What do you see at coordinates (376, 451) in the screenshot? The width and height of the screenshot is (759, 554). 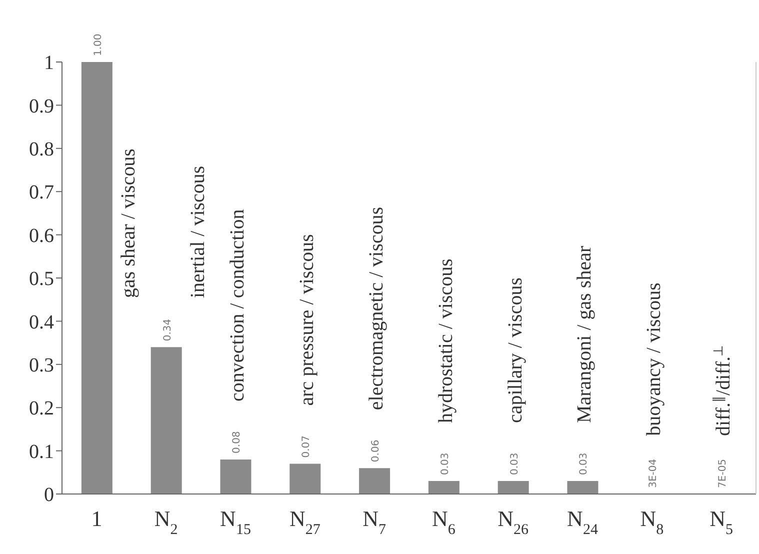 I see `data-label: 0.06` at bounding box center [376, 451].